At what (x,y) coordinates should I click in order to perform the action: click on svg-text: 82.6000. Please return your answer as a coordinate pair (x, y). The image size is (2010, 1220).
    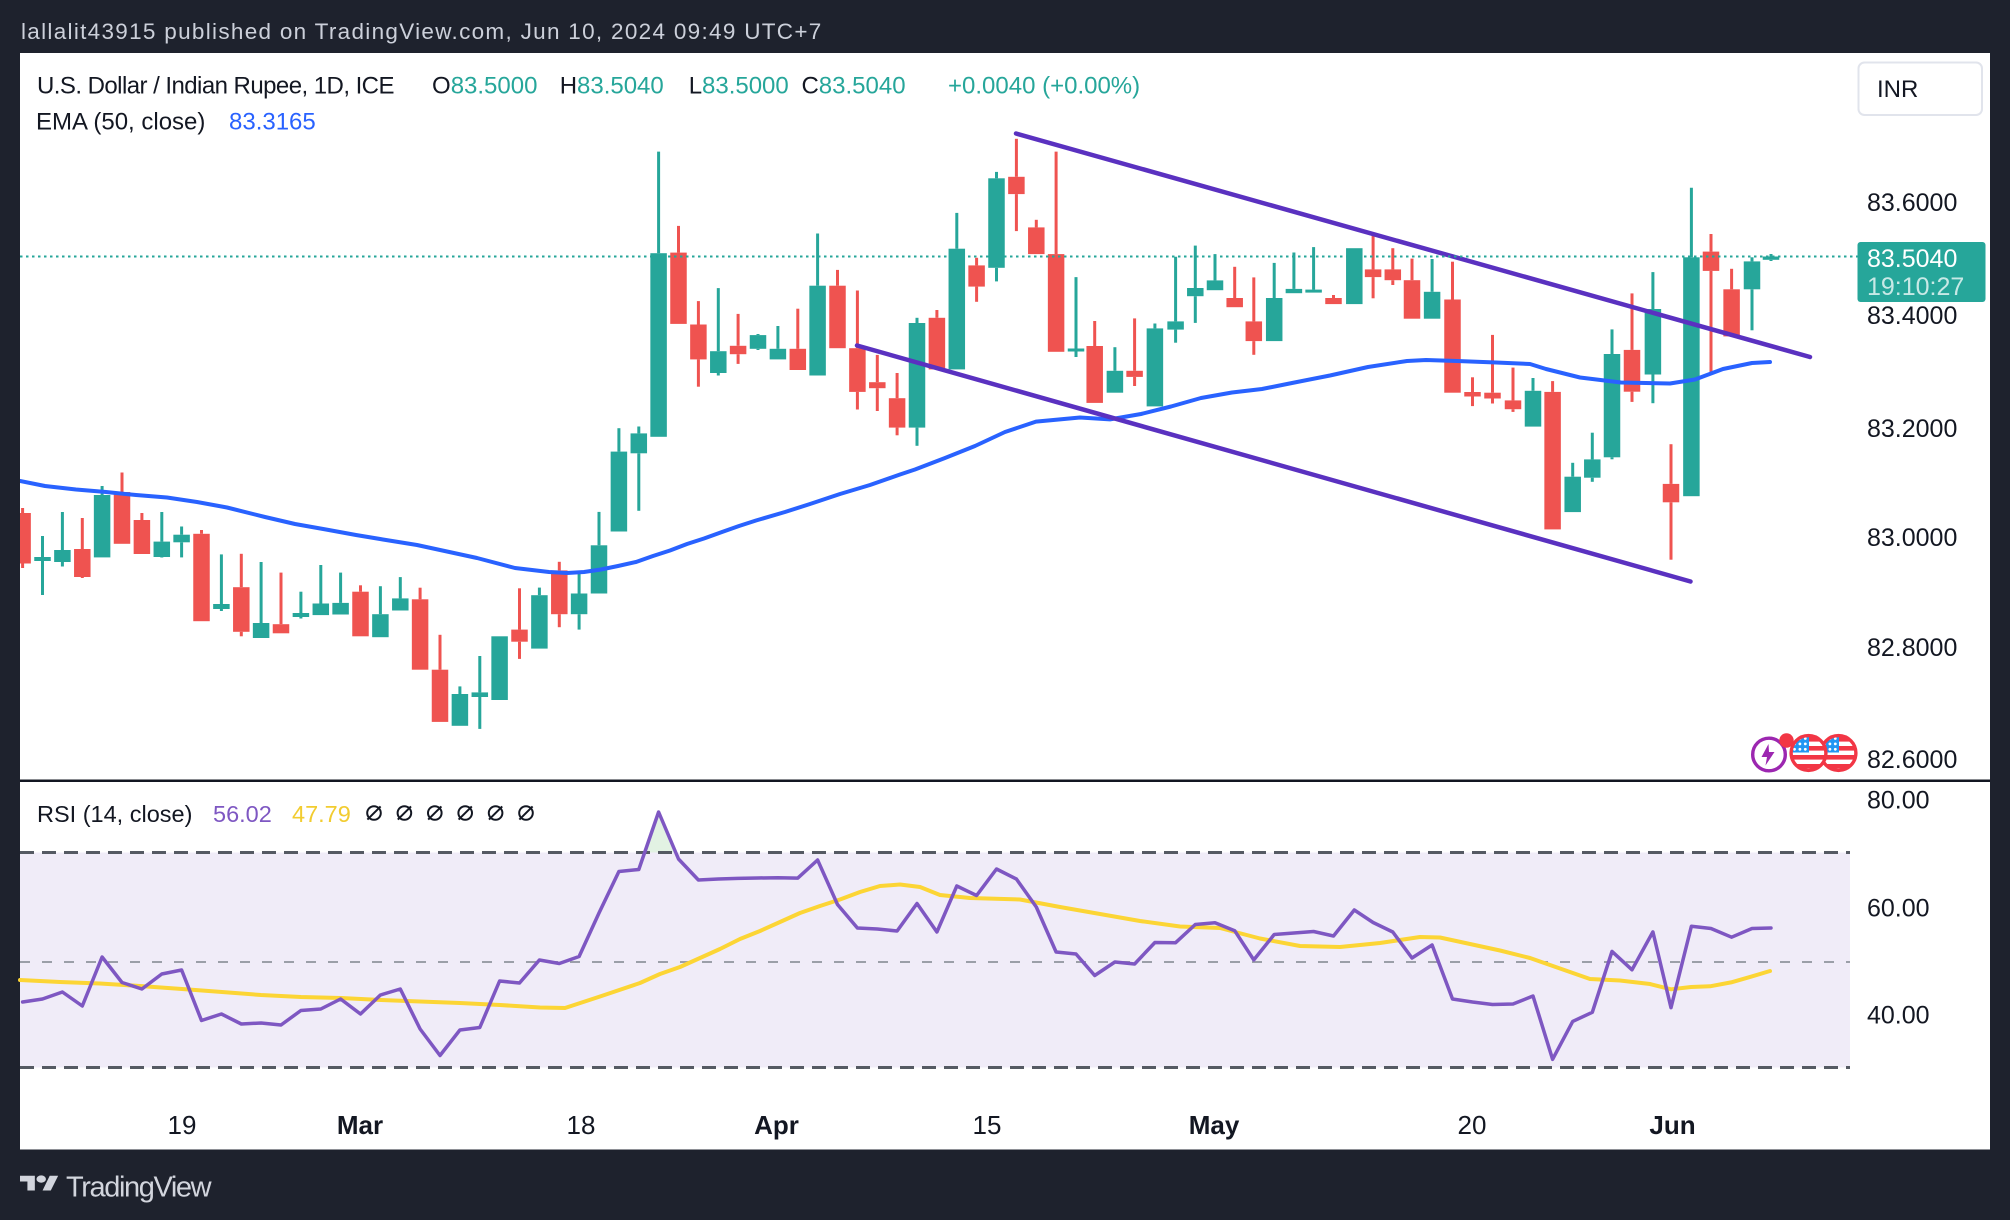
    Looking at the image, I should click on (1912, 760).